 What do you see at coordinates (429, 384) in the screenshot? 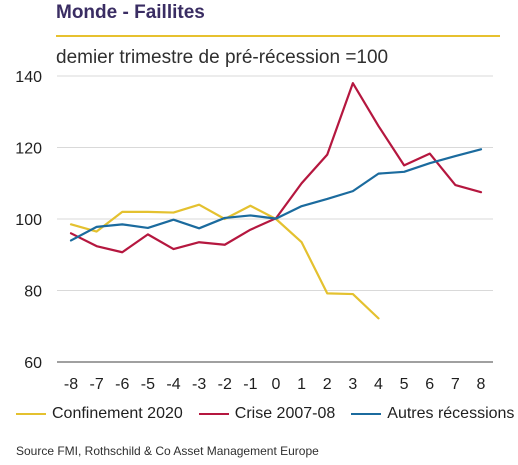
I see `x-tick-label: 6` at bounding box center [429, 384].